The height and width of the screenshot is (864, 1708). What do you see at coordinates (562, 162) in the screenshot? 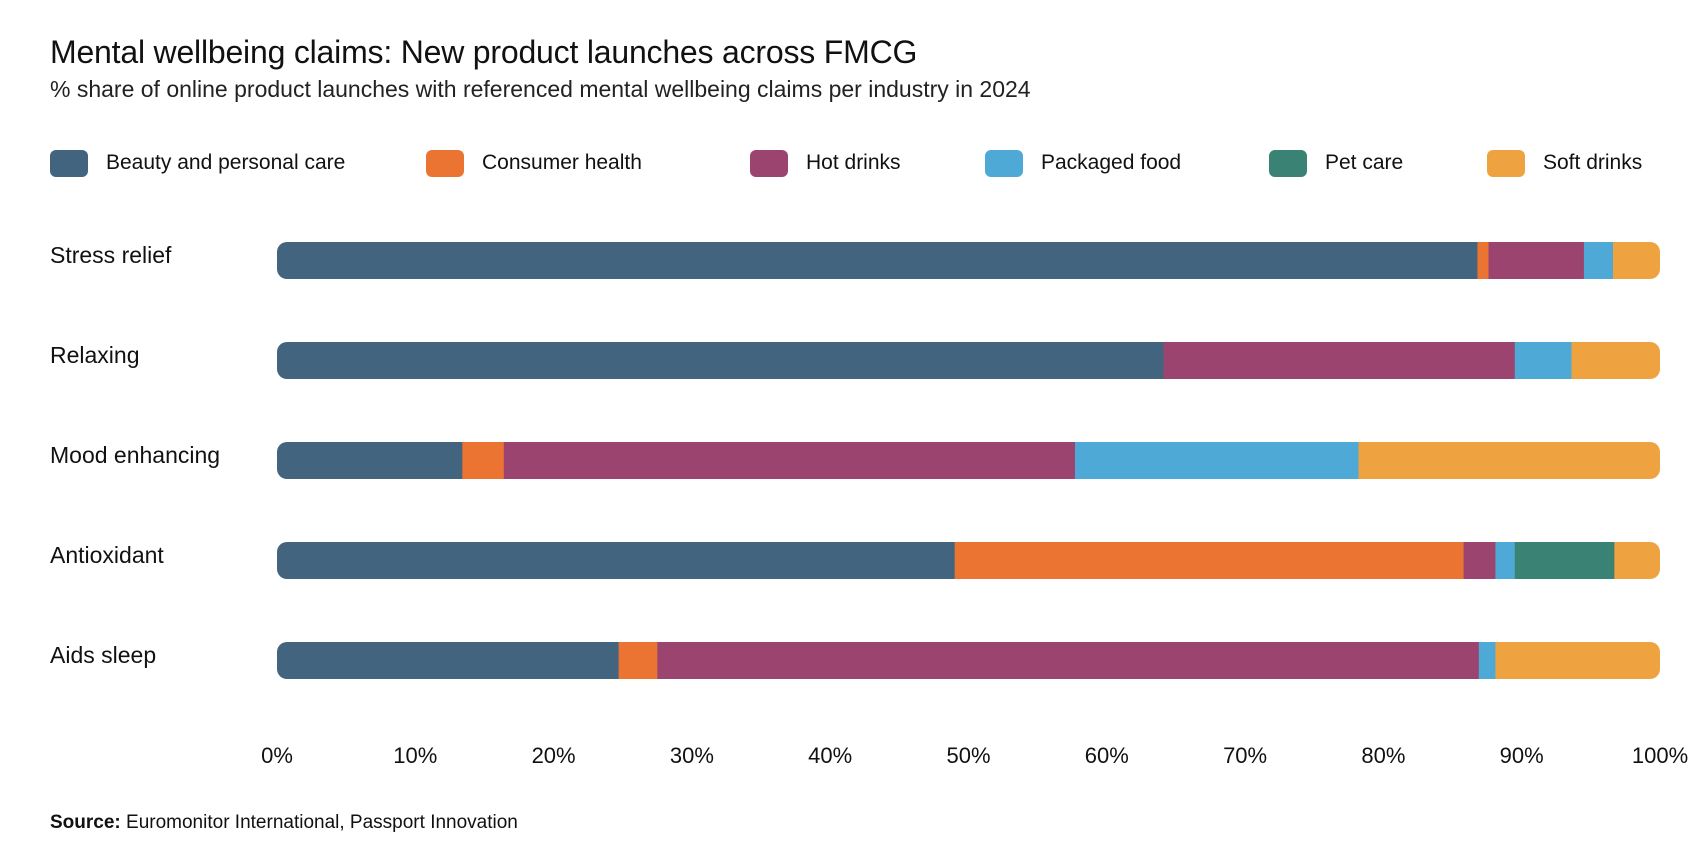
I see `legend-label: Consumer health` at bounding box center [562, 162].